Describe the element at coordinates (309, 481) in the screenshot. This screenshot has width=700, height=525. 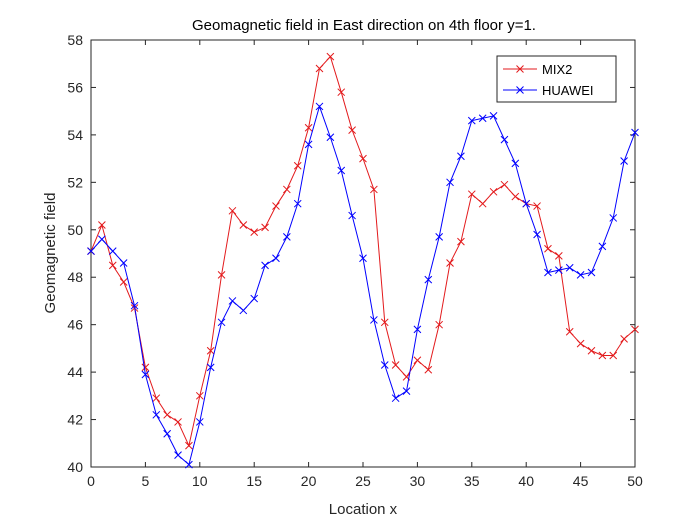
I see `x-tick-label: 20` at that location.